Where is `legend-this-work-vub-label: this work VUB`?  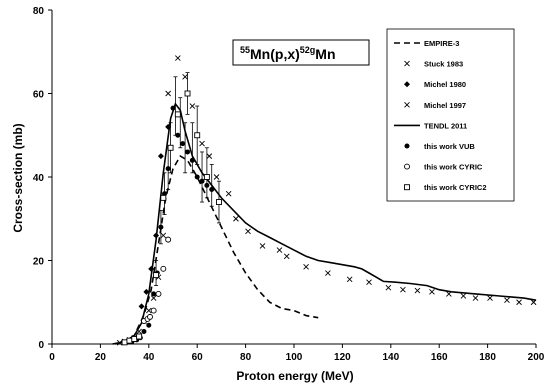 legend-this-work-vub-label: this work VUB is located at coordinates (449, 146).